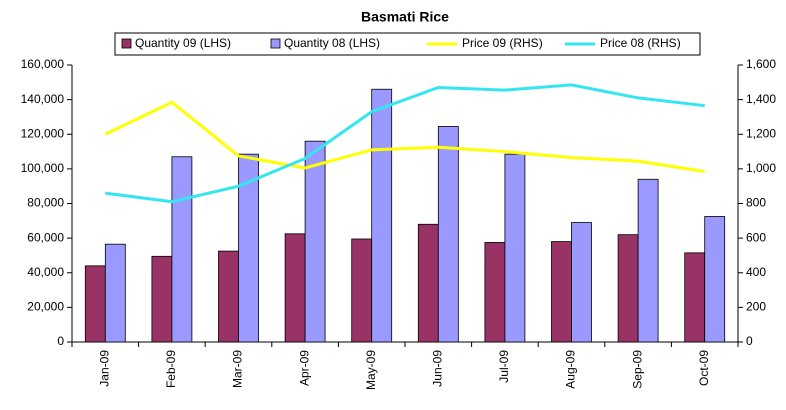  What do you see at coordinates (756, 307) in the screenshot?
I see `y2-tick-label: 200` at bounding box center [756, 307].